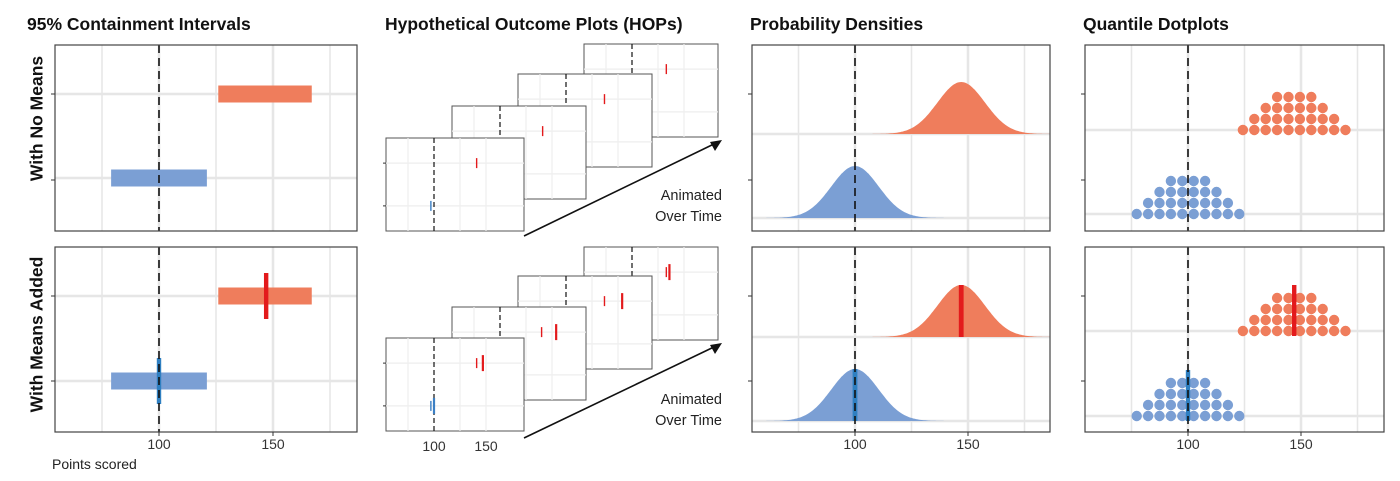 The image size is (1400, 481). What do you see at coordinates (855, 444) in the screenshot?
I see `tick-label-densities-100: 100` at bounding box center [855, 444].